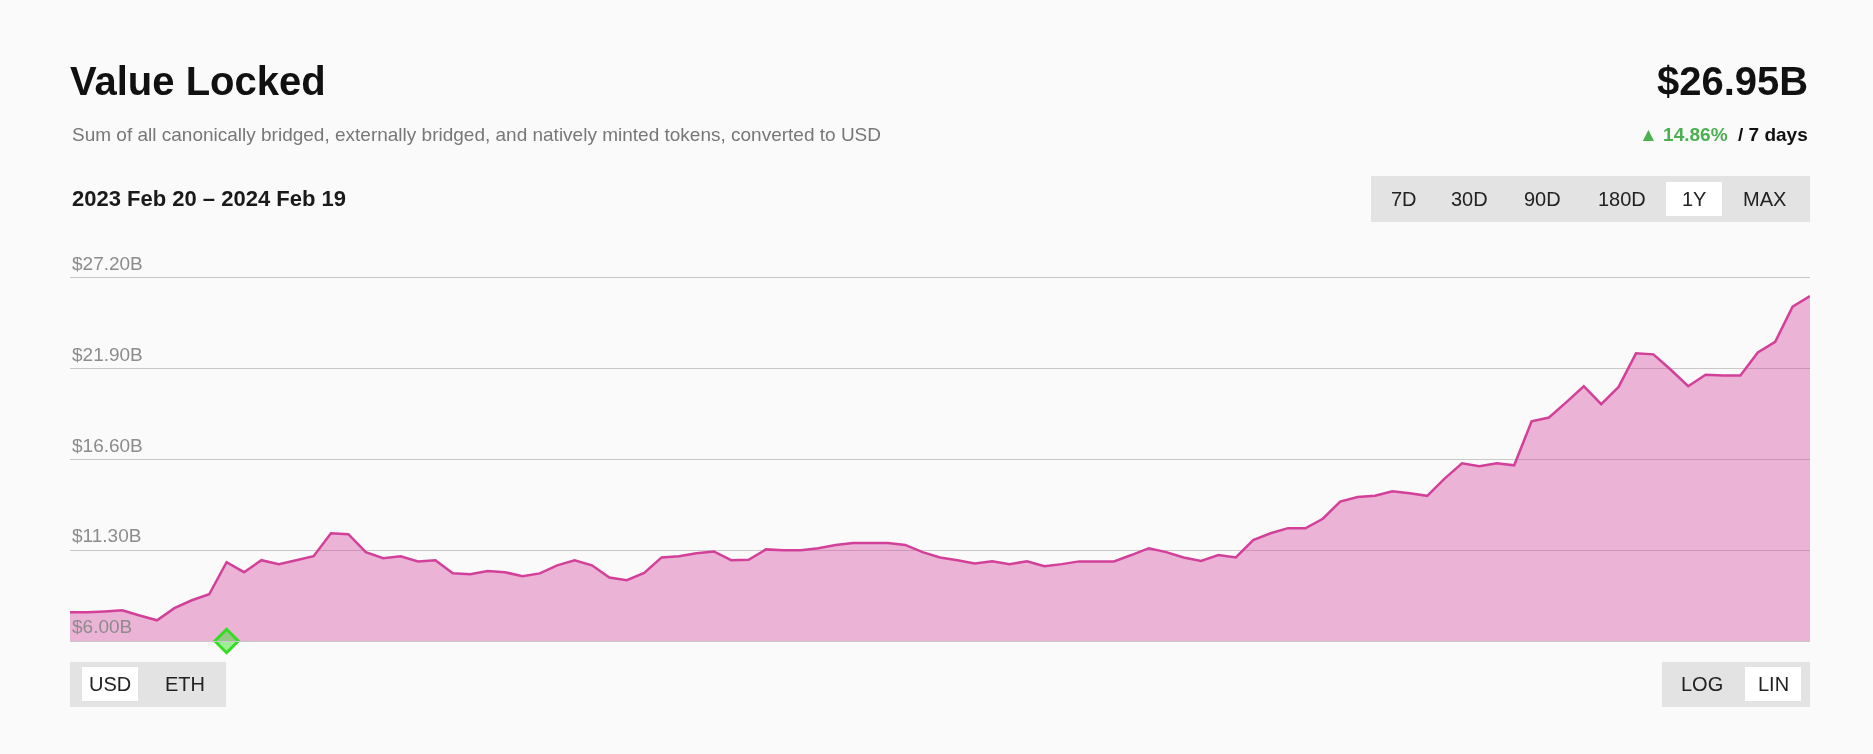  Describe the element at coordinates (102, 626) in the screenshot. I see `y-tick-label: $6.00B` at that location.